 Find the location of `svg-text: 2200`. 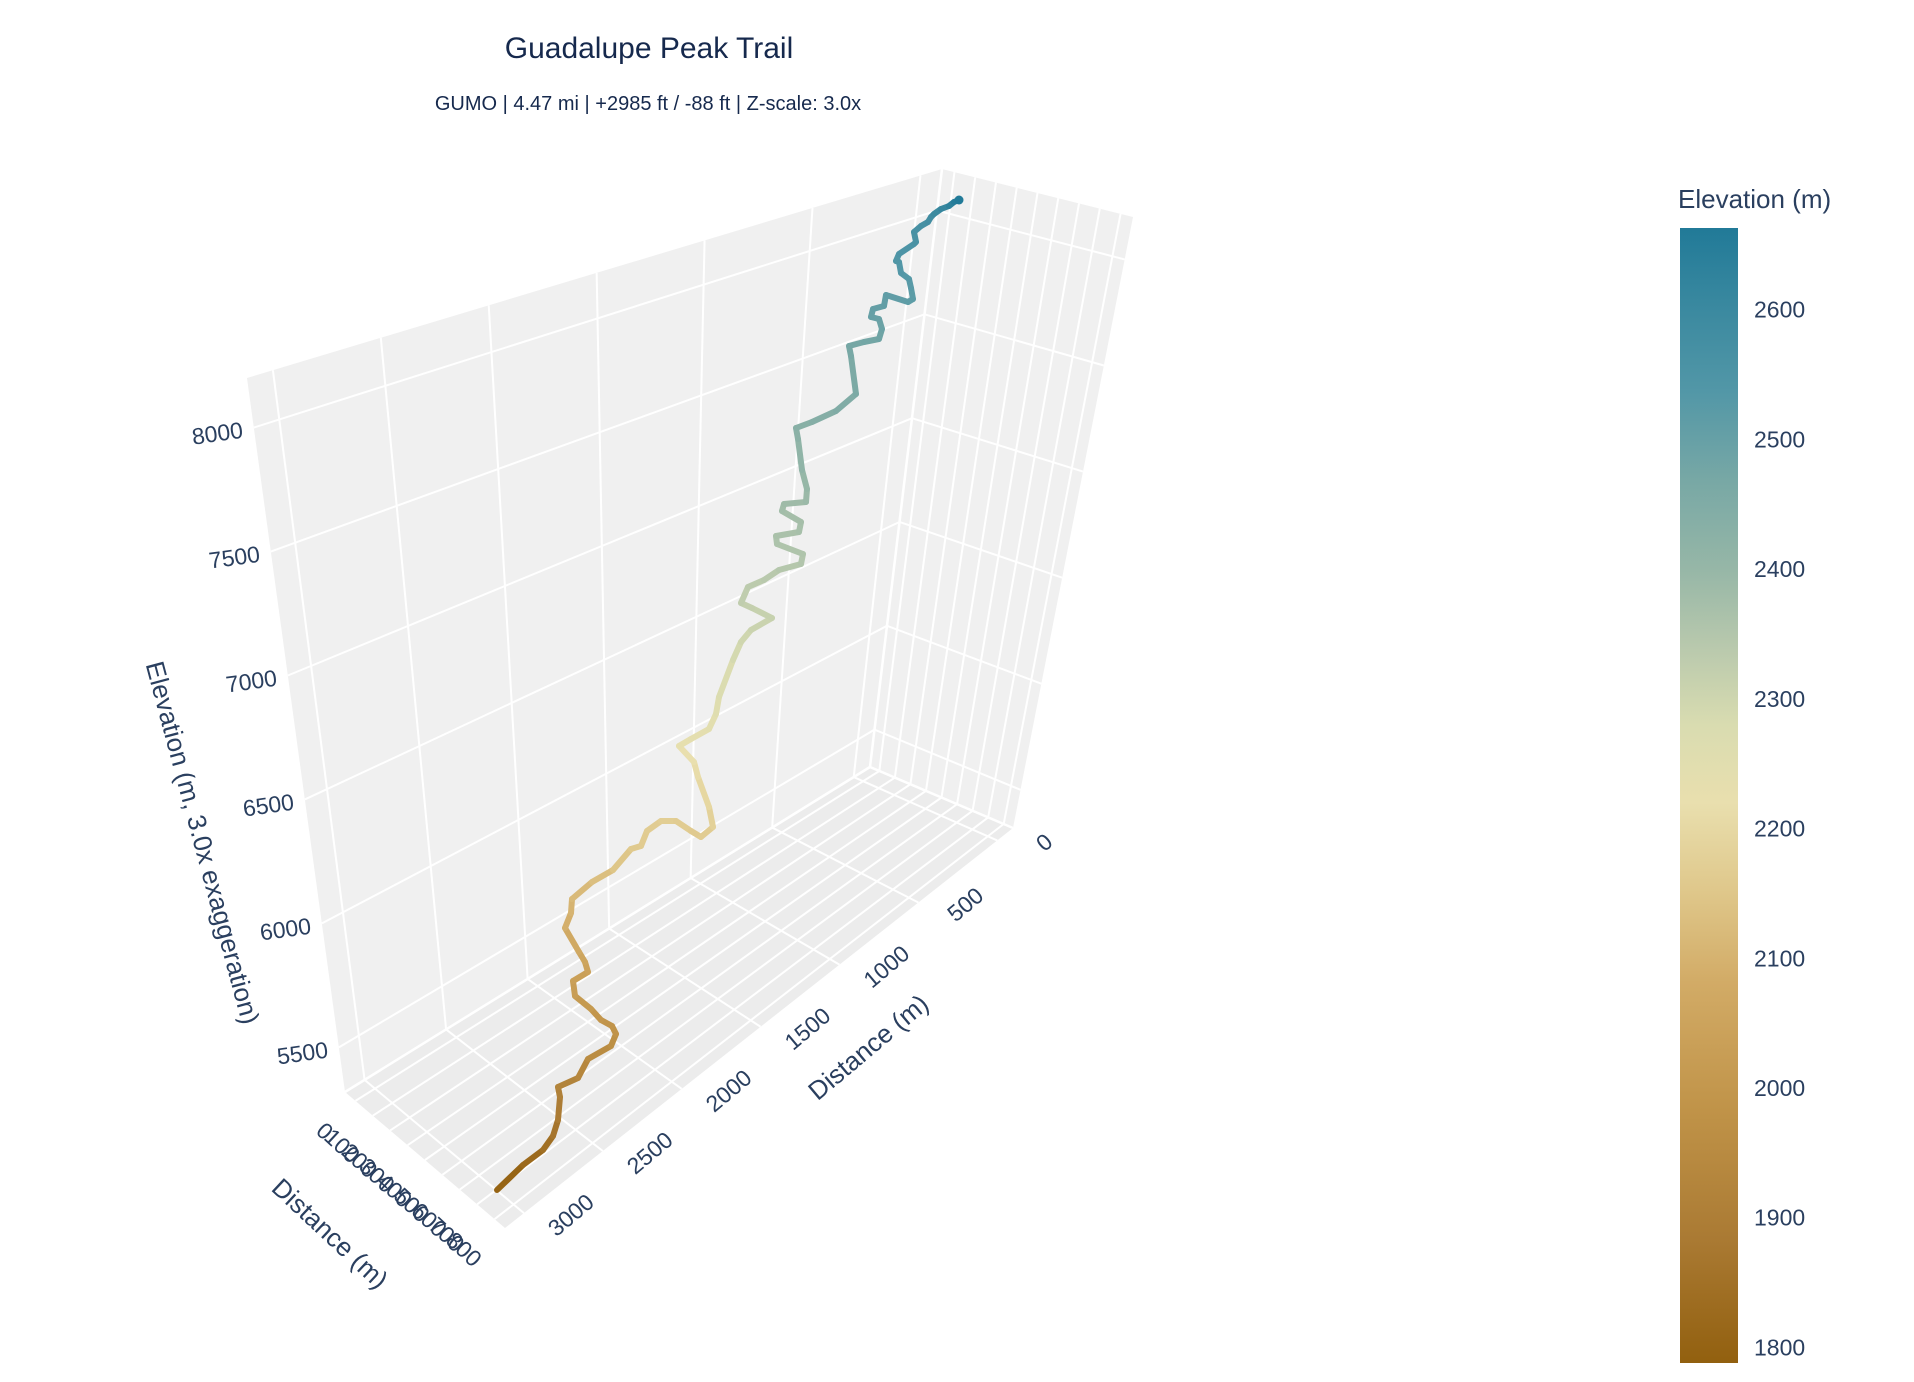

svg-text: 2200 is located at coordinates (1779, 829).